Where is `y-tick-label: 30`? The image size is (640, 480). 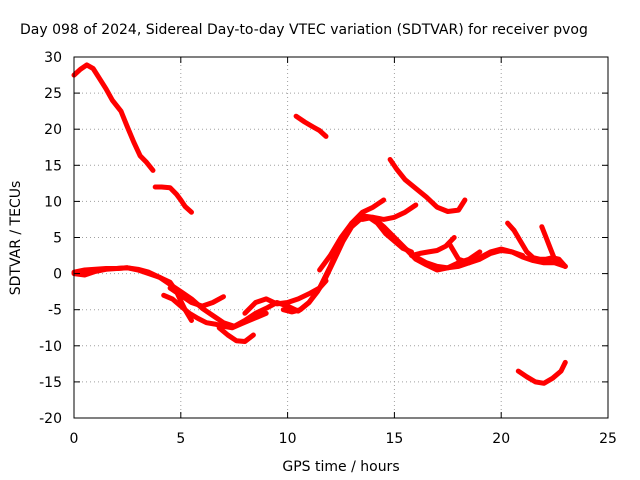 y-tick-label: 30 is located at coordinates (53, 58).